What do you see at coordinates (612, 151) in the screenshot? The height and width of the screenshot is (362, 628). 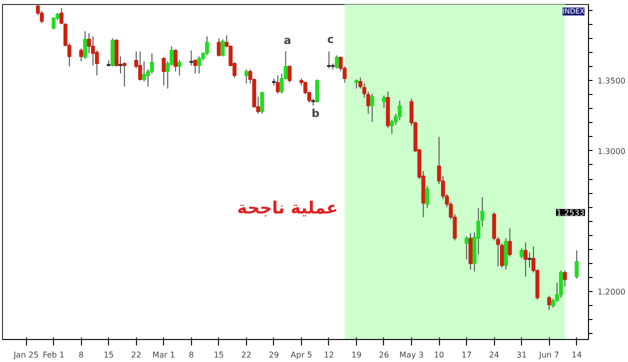 I see `y-tick-label: 1.3000` at bounding box center [612, 151].